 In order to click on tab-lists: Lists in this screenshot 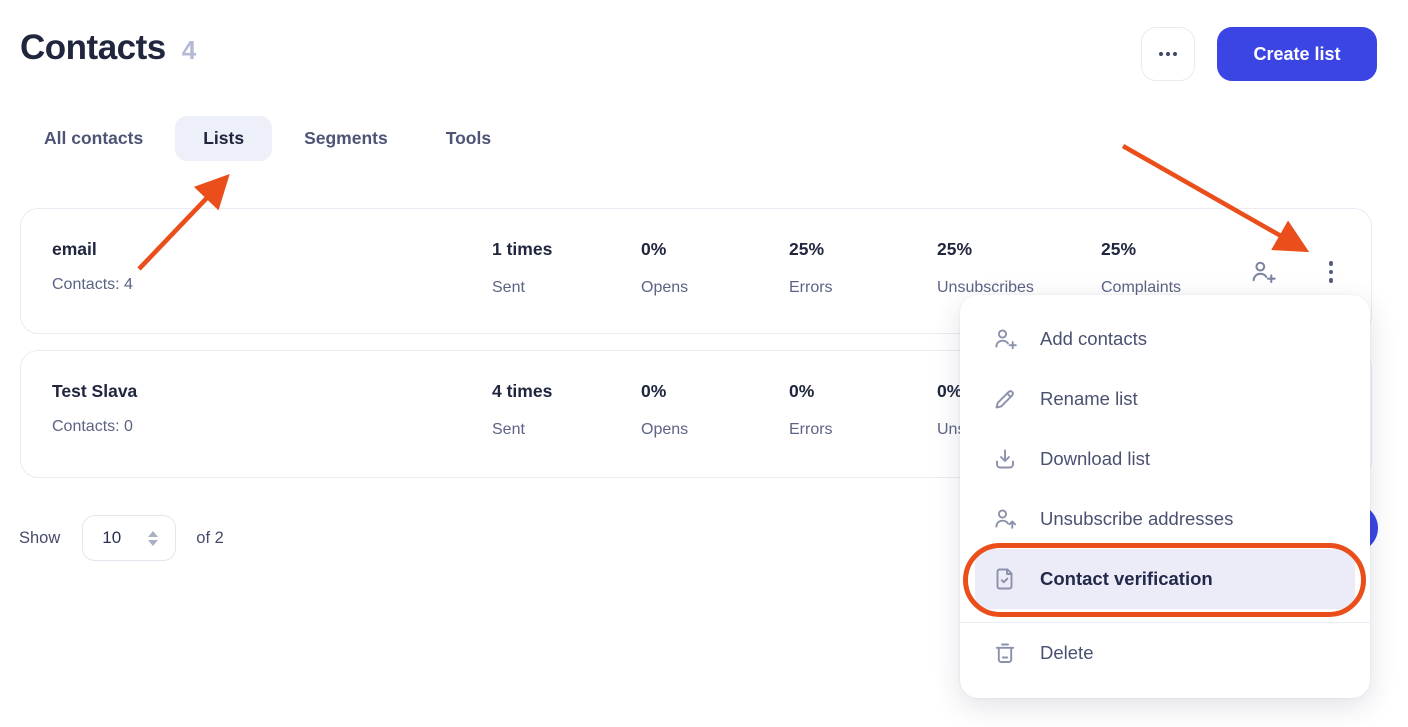, I will do `click(224, 138)`.